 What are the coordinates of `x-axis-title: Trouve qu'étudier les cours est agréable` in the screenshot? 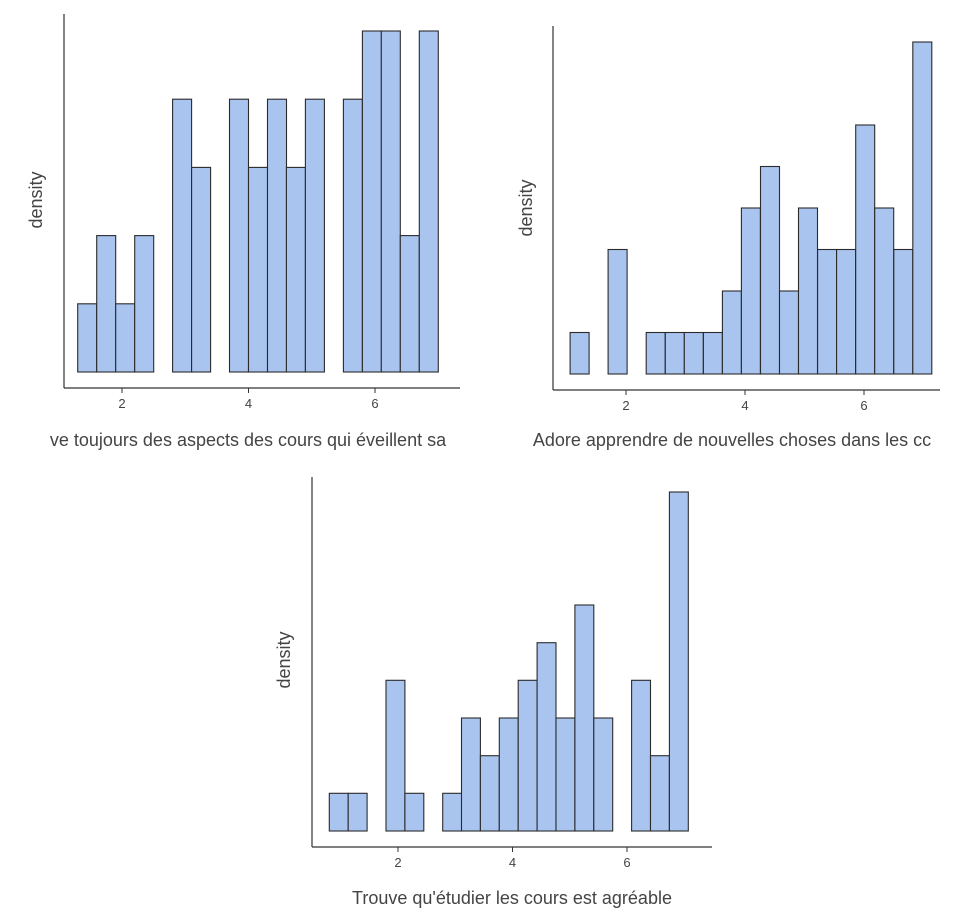 It's located at (512, 898).